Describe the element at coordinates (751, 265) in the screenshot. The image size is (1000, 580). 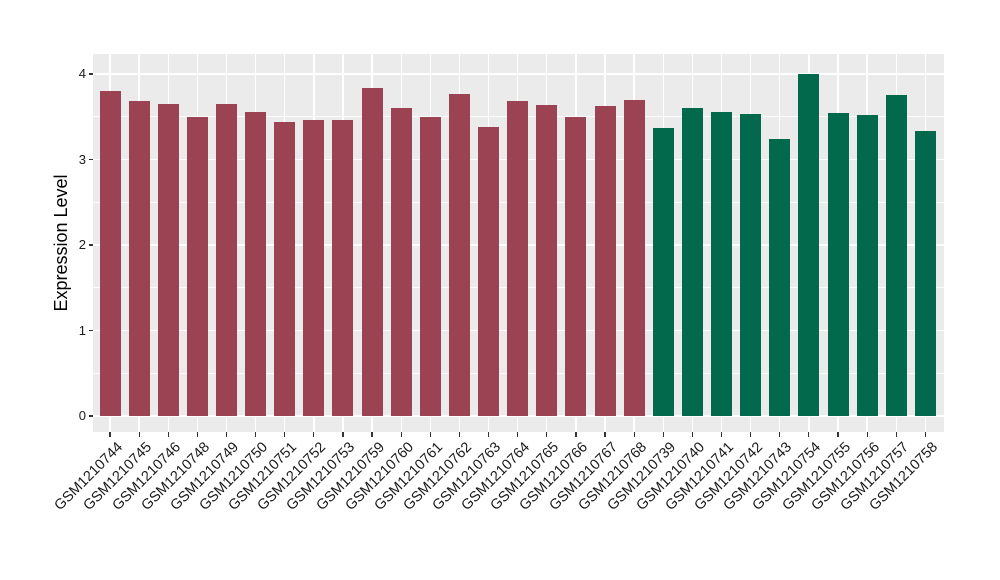
I see `bar-GSM1210742` at that location.